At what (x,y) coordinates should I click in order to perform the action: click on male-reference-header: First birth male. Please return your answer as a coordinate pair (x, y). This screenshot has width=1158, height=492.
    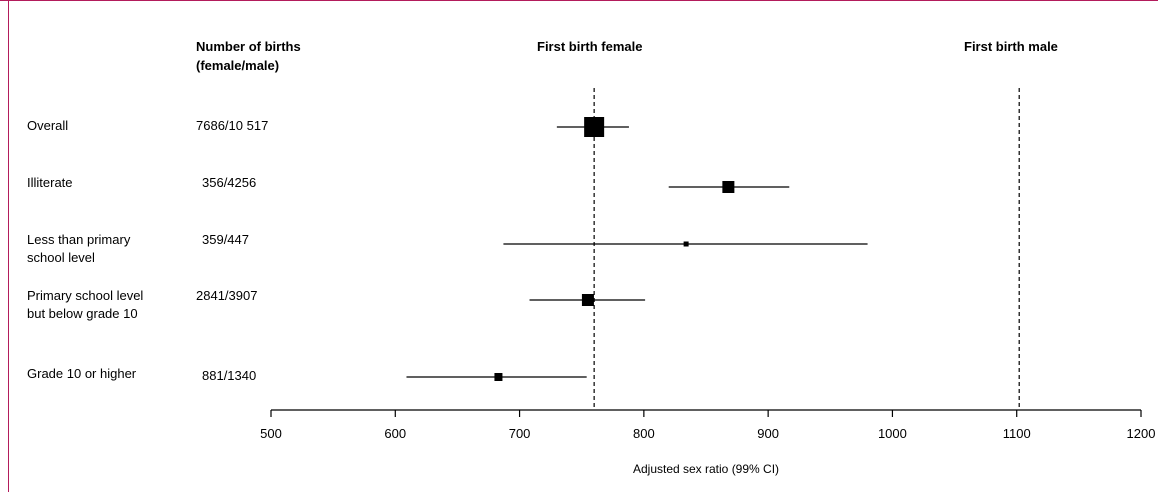
    Looking at the image, I should click on (1011, 46).